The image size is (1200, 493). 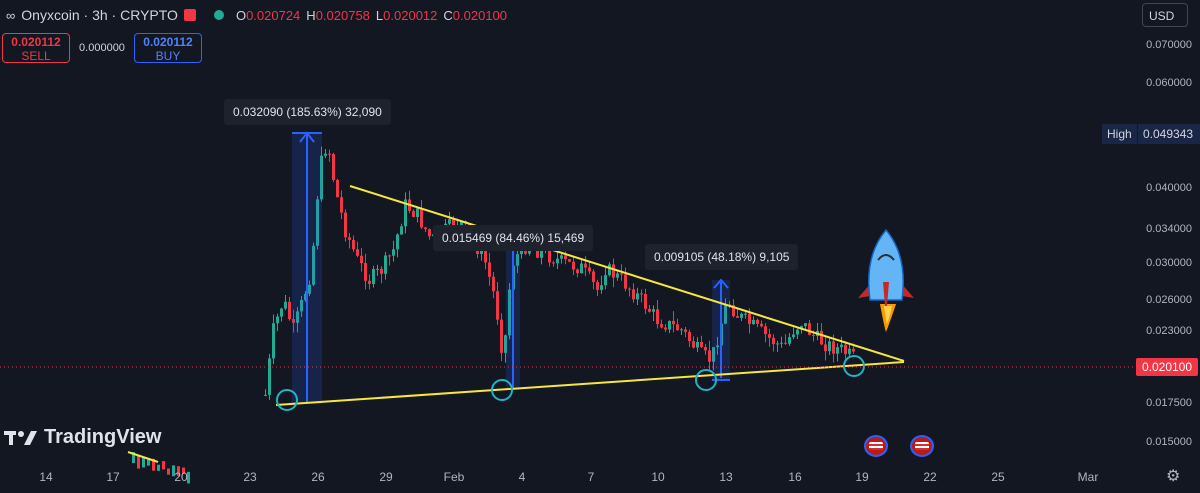 I want to click on x-tick-label: 13, so click(x=726, y=477).